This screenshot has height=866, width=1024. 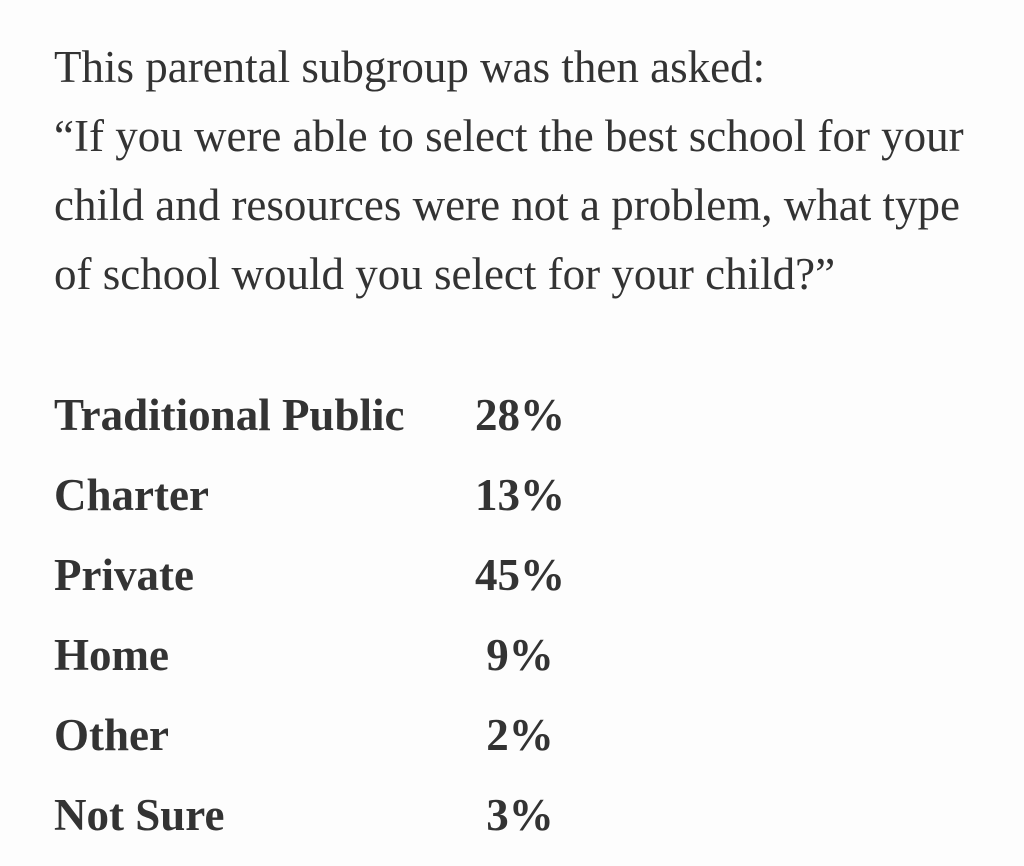 What do you see at coordinates (320, 735) in the screenshot?
I see `result-row: Other 2%` at bounding box center [320, 735].